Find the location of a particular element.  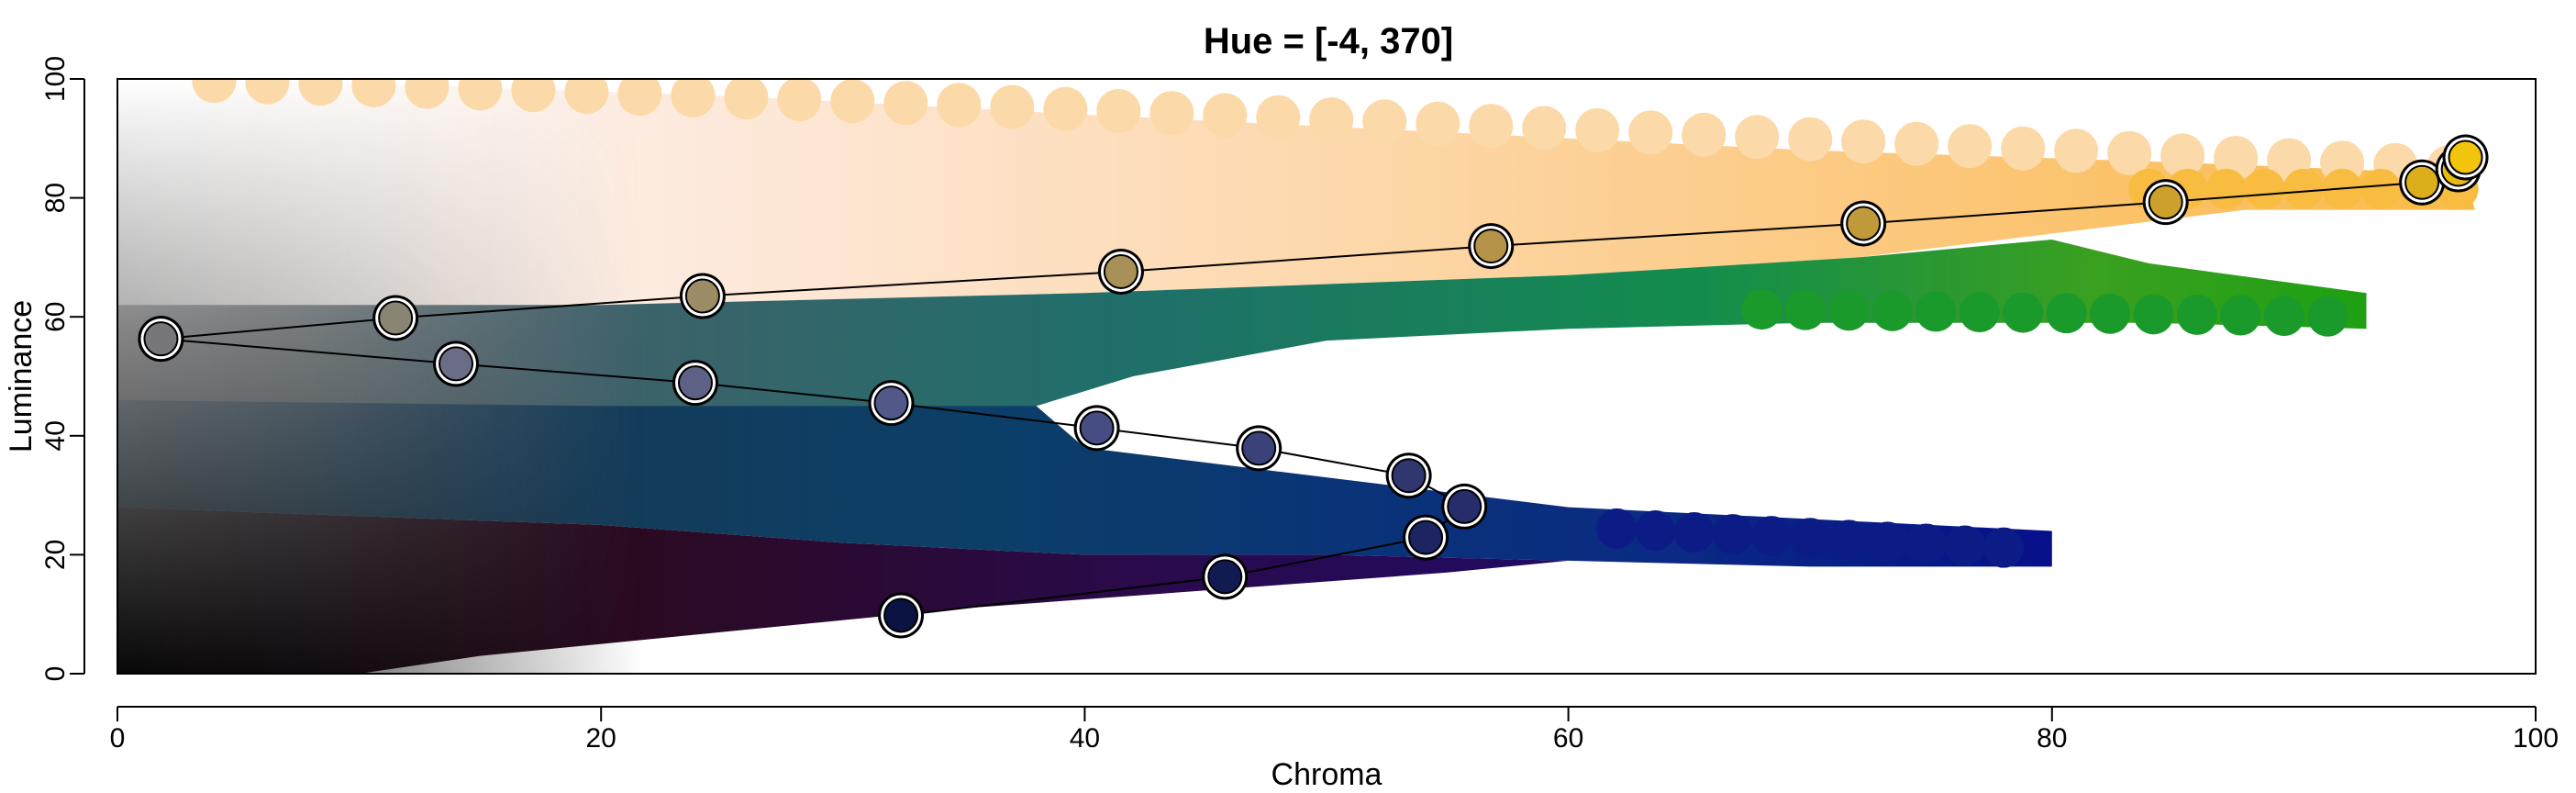

x-tick-label: 80 is located at coordinates (2052, 738).